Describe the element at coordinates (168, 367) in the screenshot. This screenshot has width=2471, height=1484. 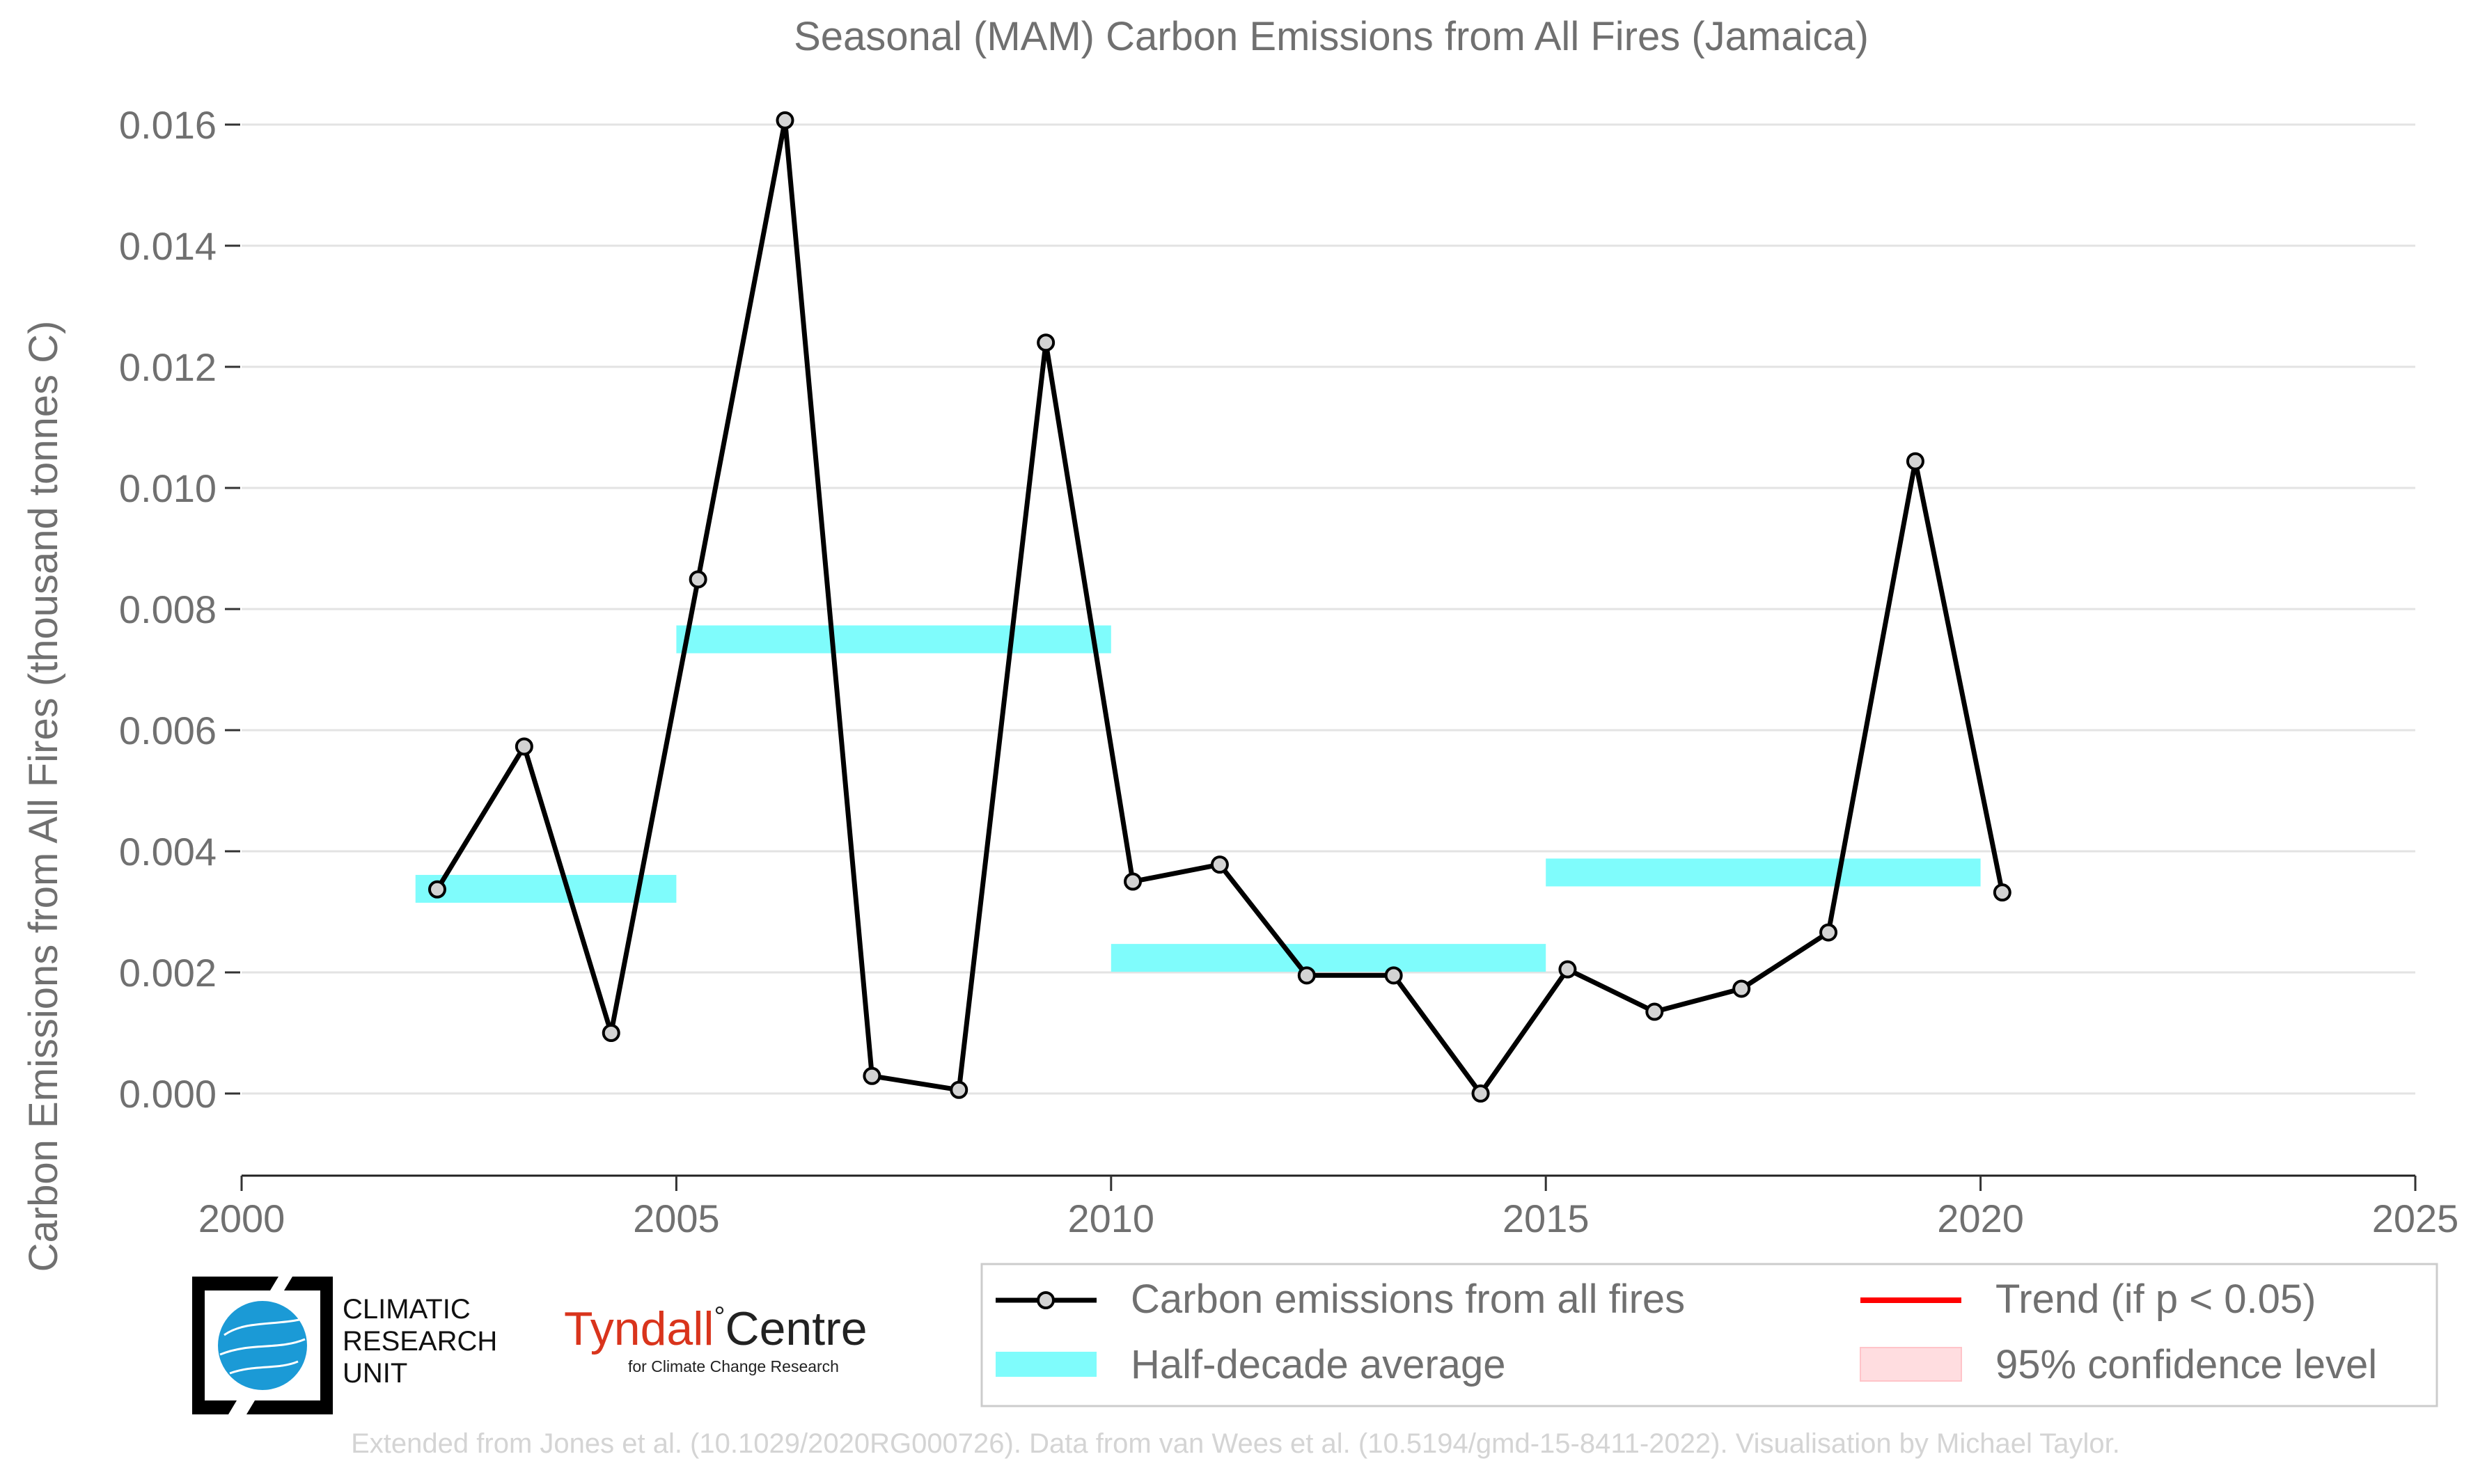
I see `y-tick-label: 0.012` at that location.